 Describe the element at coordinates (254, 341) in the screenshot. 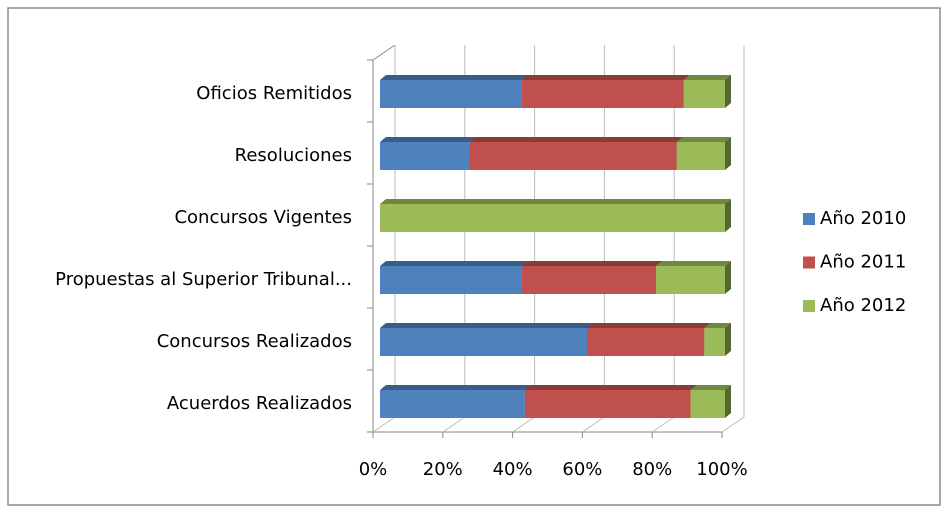

I see `y-tick-label: Concursos Realizados` at that location.